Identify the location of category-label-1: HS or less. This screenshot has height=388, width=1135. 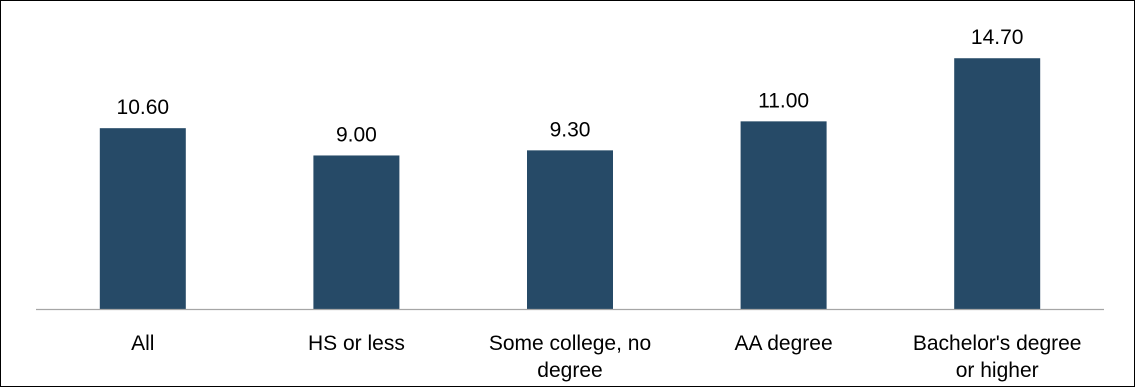
(356, 343).